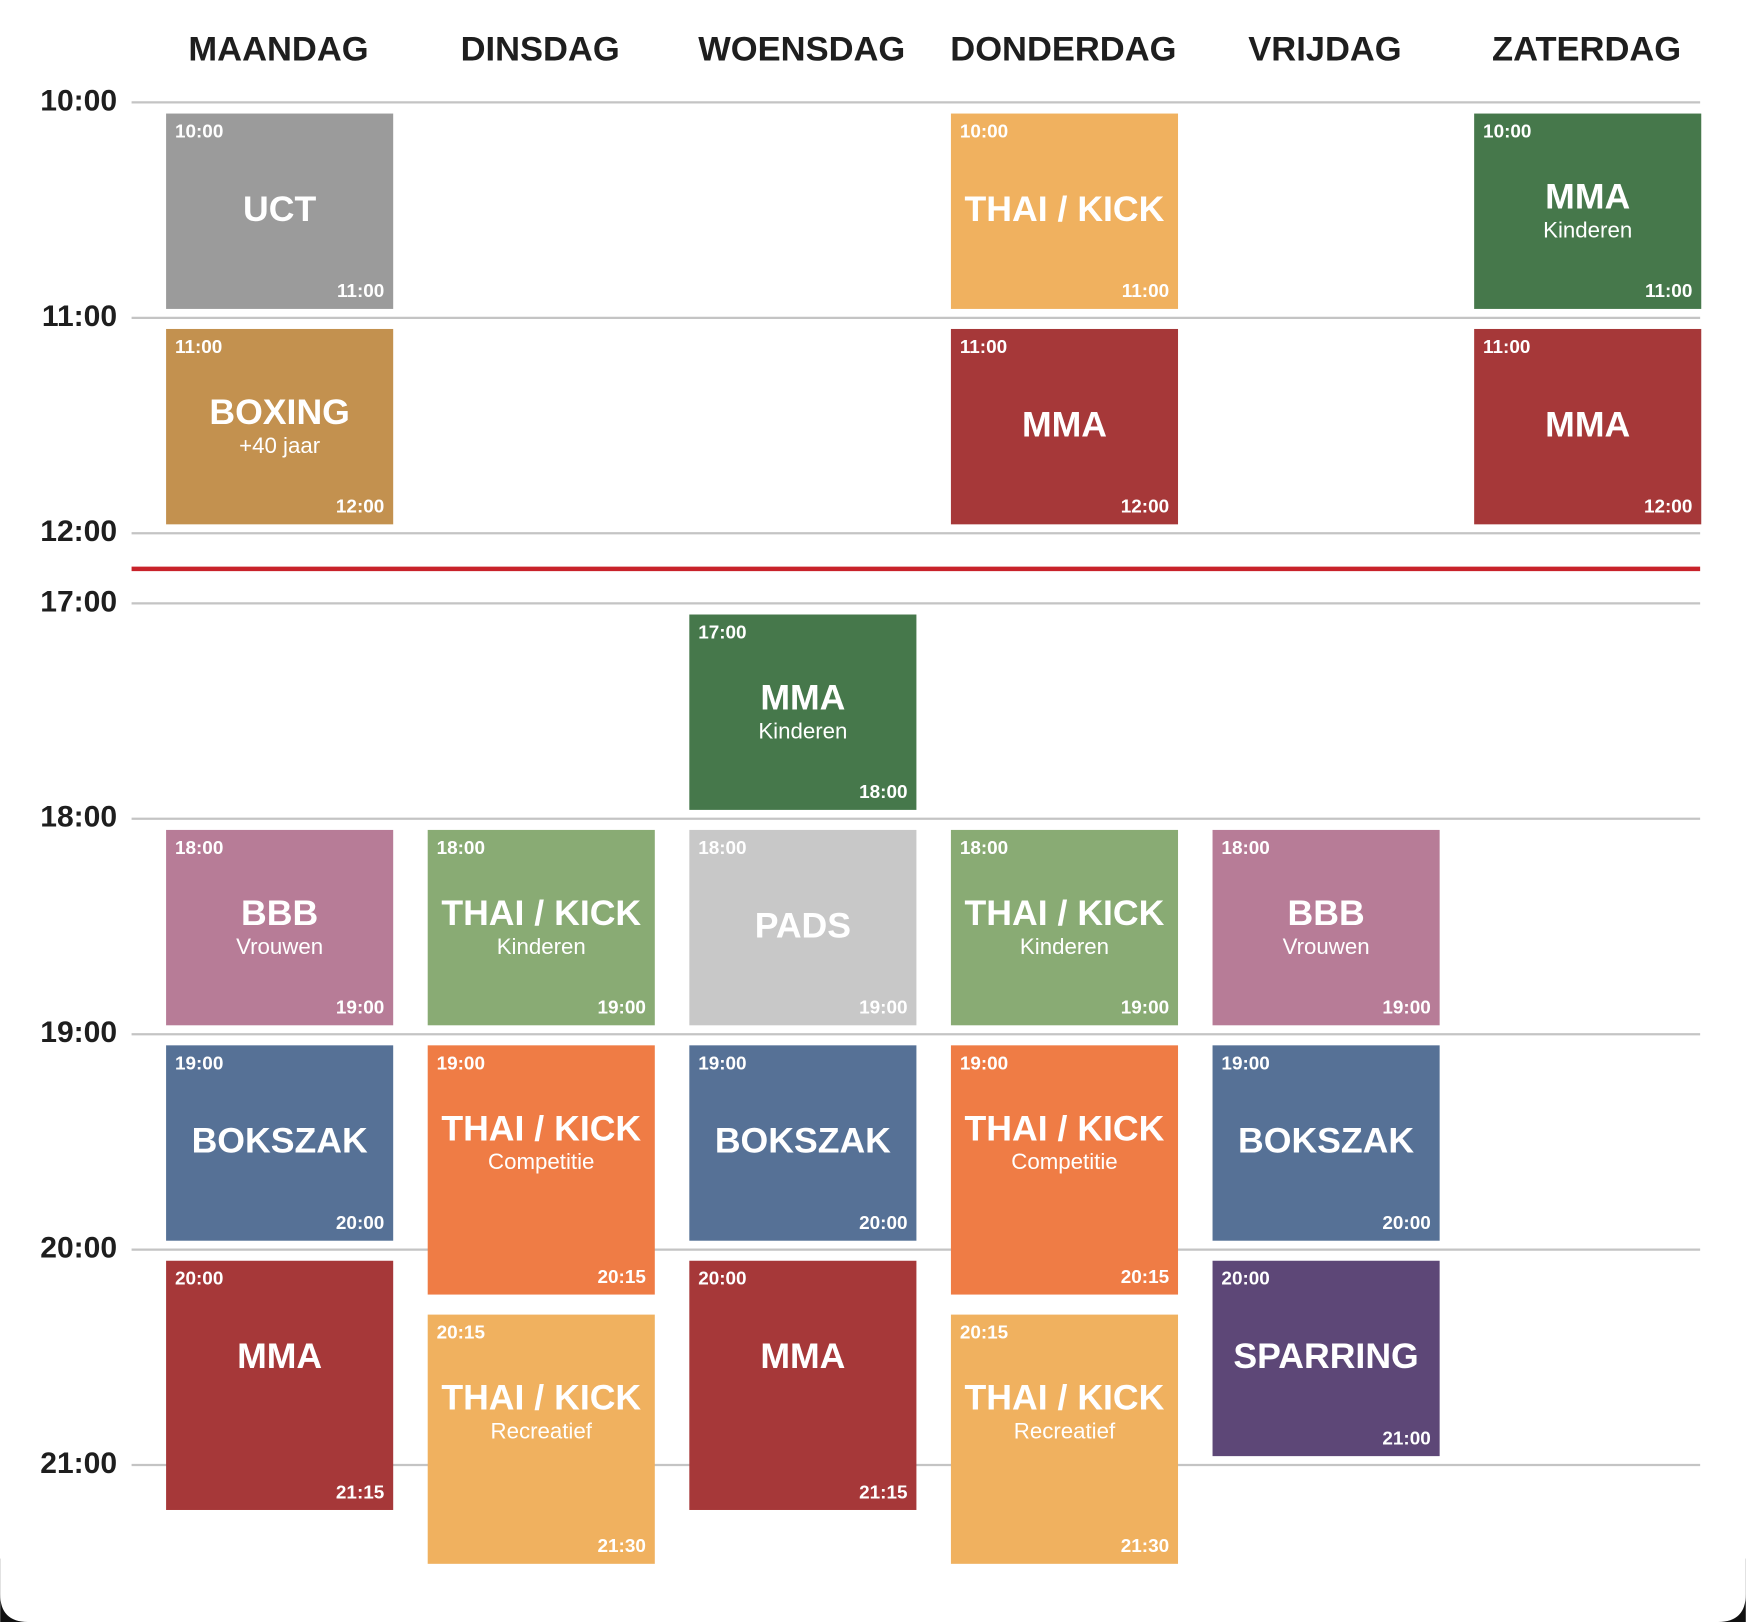 This screenshot has height=1622, width=1746. I want to click on day-label: MAANDAG, so click(278, 49).